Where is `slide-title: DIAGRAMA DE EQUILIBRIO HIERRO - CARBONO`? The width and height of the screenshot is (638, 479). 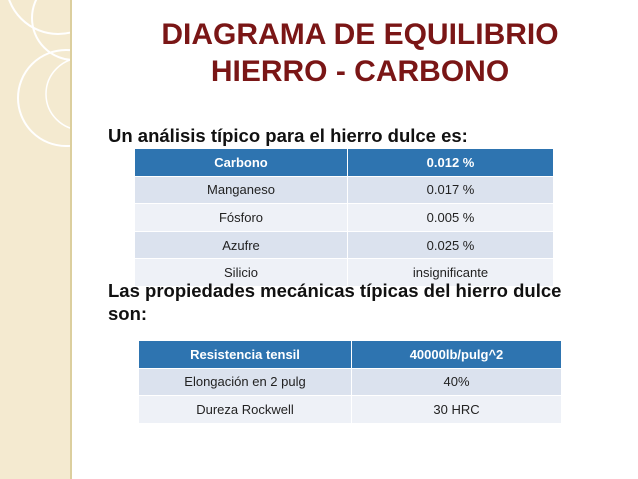 slide-title: DIAGRAMA DE EQUILIBRIO HIERRO - CARBONO is located at coordinates (360, 53).